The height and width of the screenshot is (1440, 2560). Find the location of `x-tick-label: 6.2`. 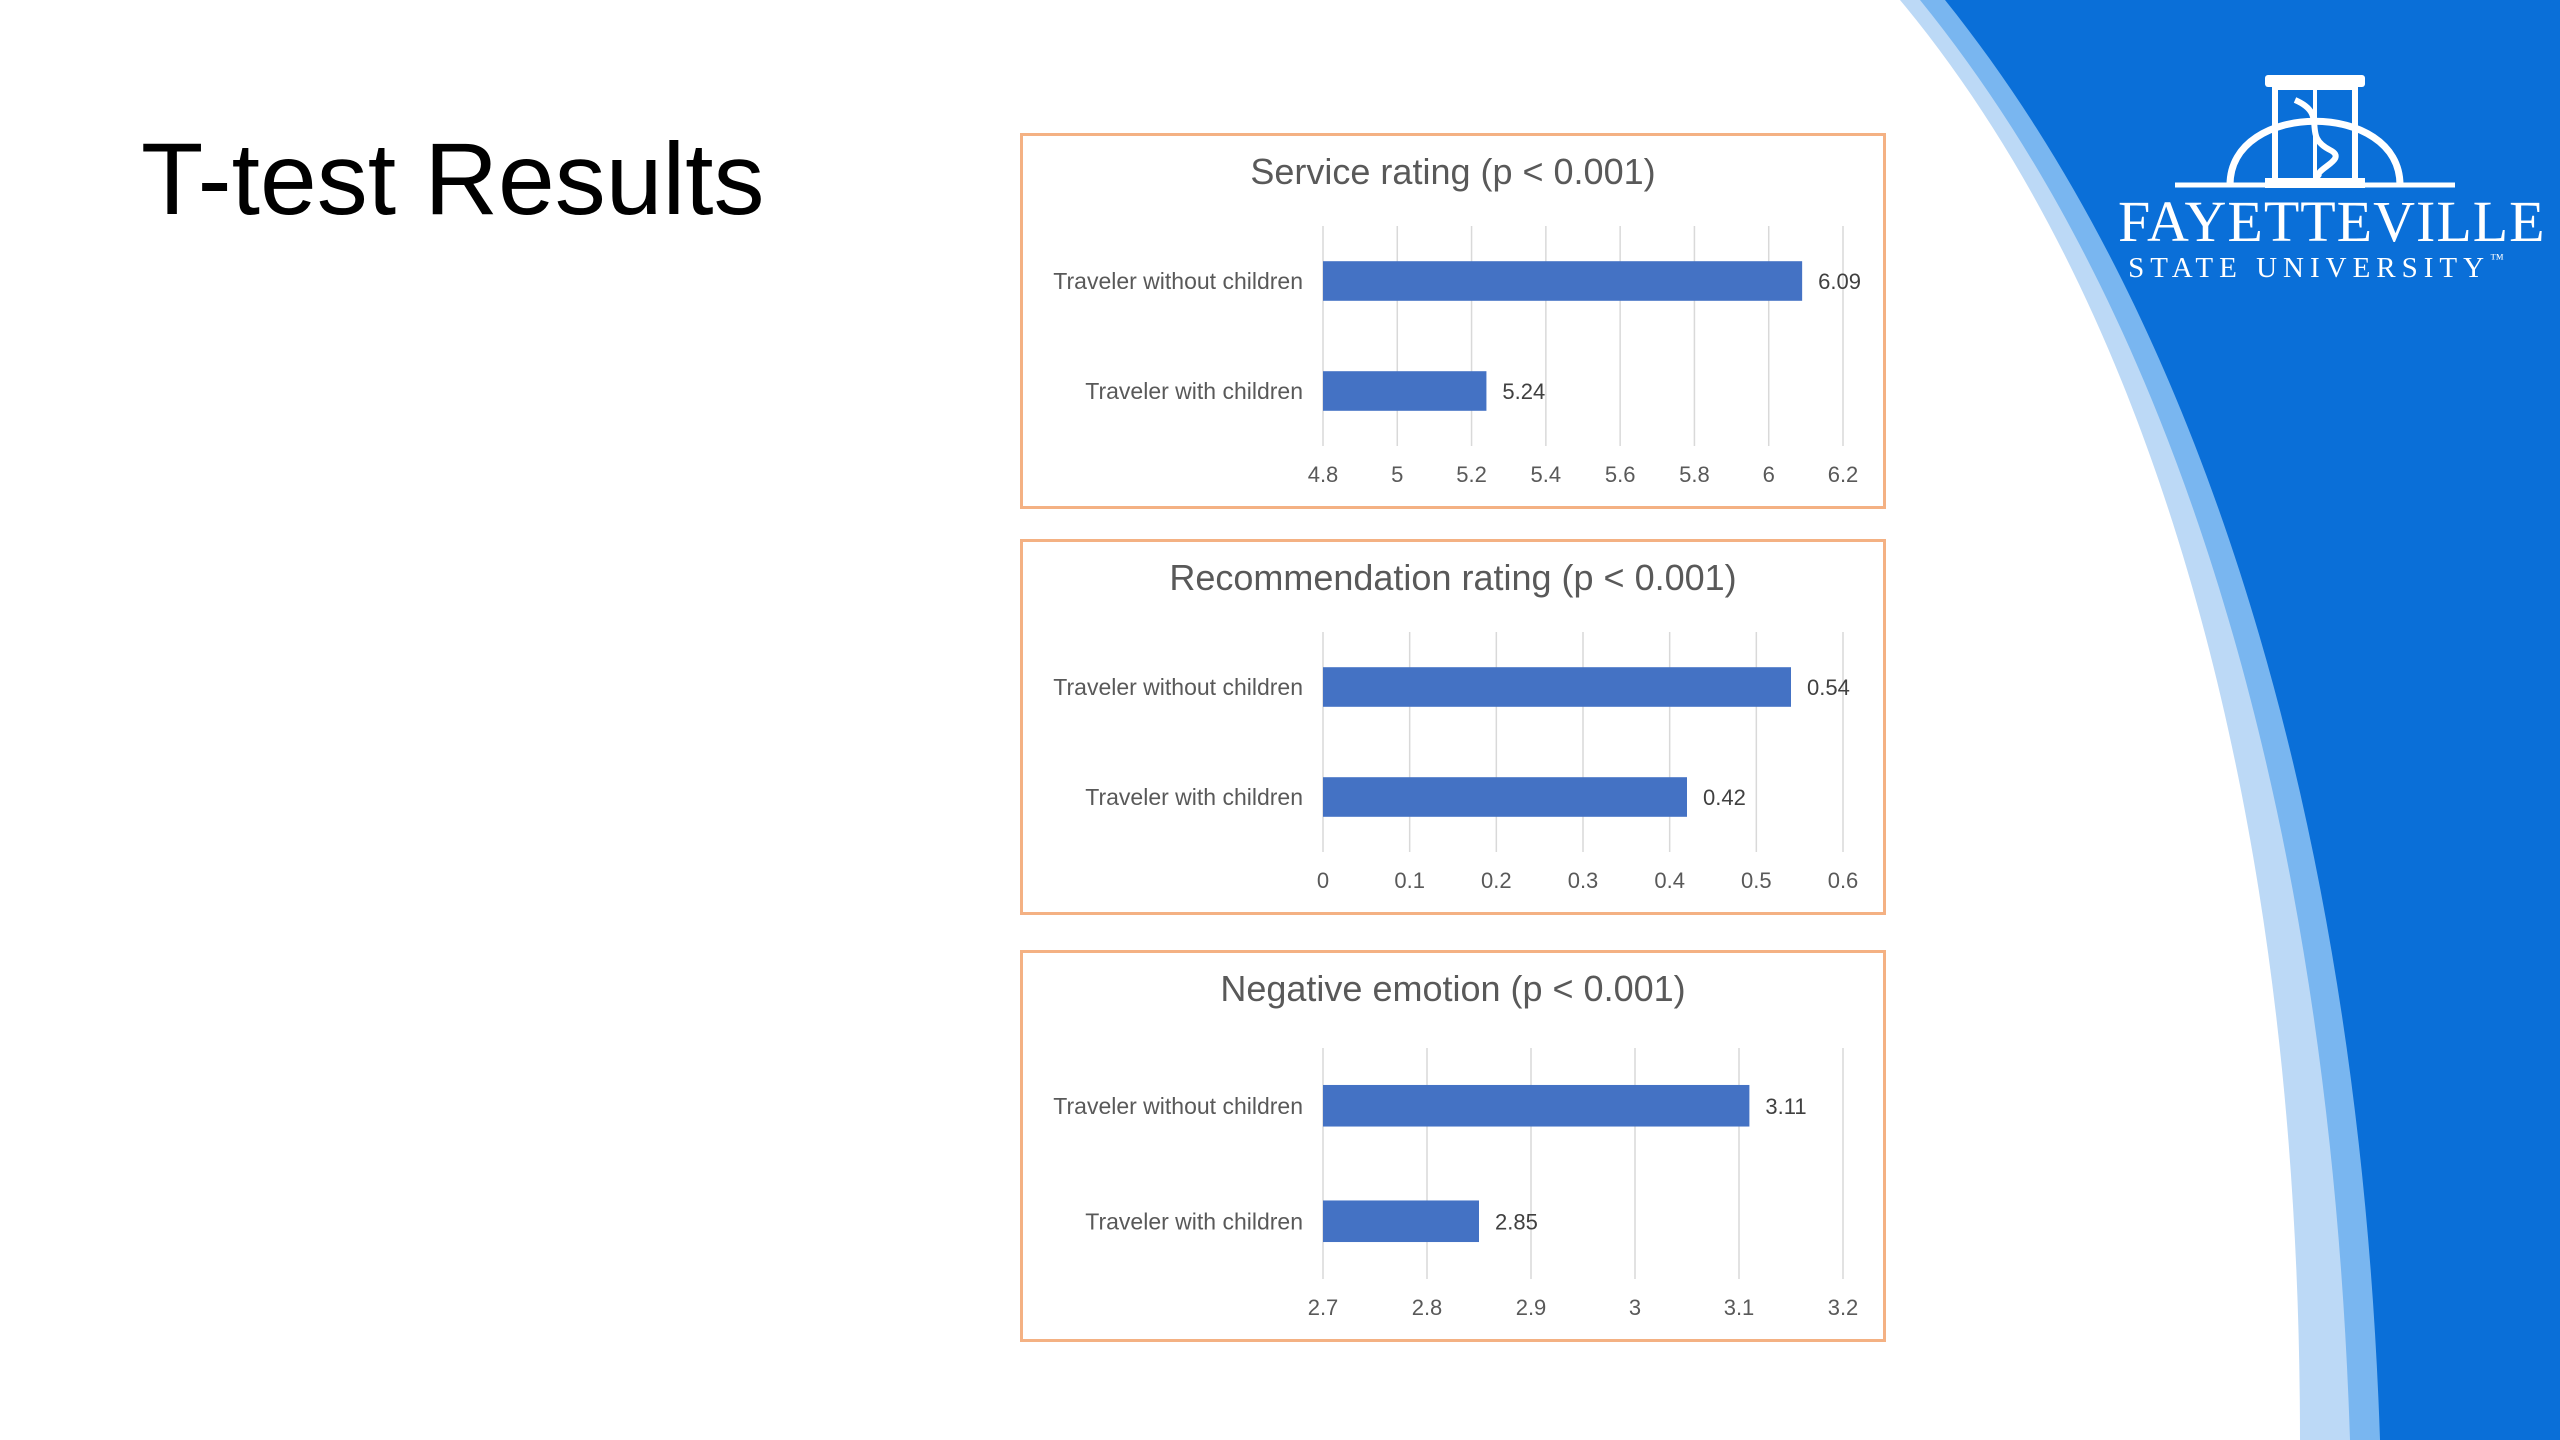

x-tick-label: 6.2 is located at coordinates (1843, 474).